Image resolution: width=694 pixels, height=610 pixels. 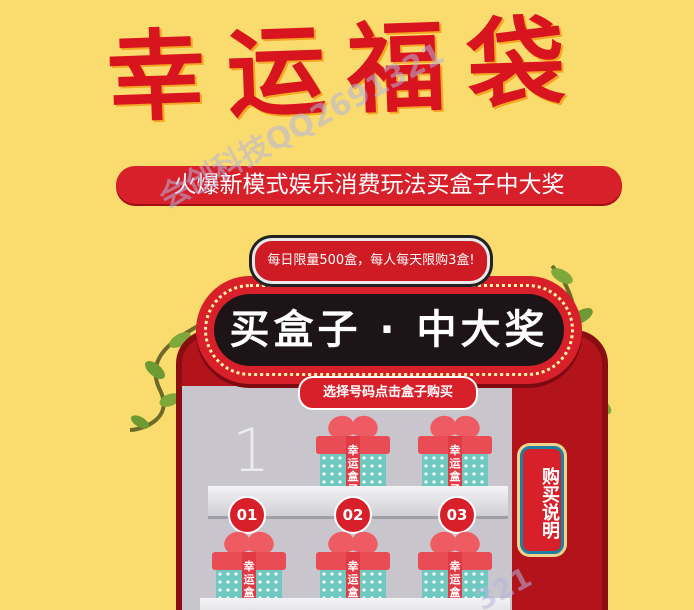 I want to click on slot-badge-01: 01, so click(x=247, y=515).